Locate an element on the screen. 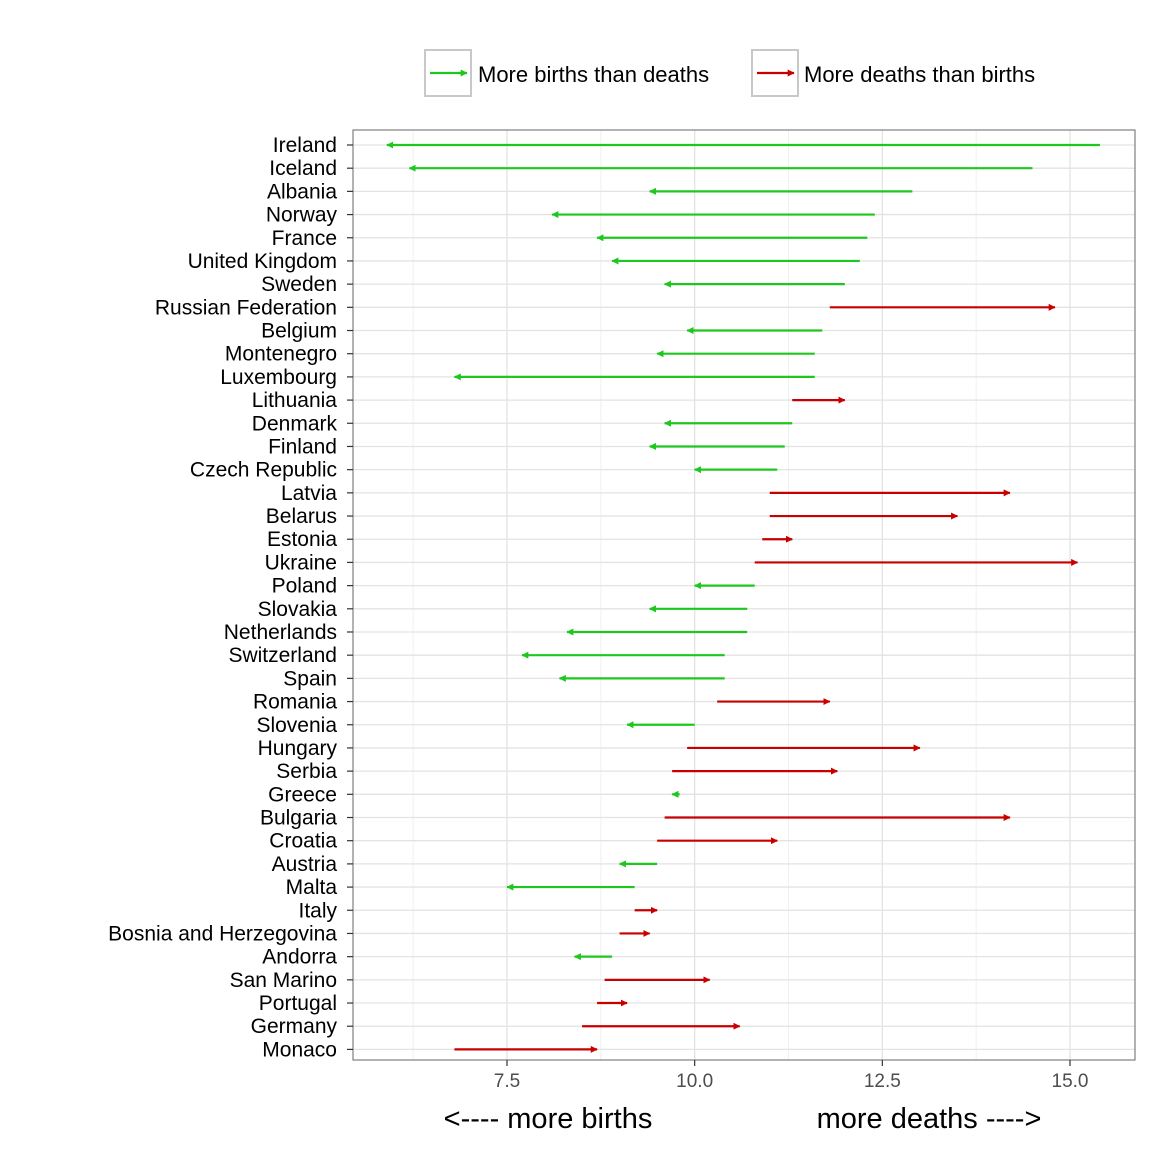 Image resolution: width=1152 pixels, height=1152 pixels. country-label: Lithuania is located at coordinates (295, 400).